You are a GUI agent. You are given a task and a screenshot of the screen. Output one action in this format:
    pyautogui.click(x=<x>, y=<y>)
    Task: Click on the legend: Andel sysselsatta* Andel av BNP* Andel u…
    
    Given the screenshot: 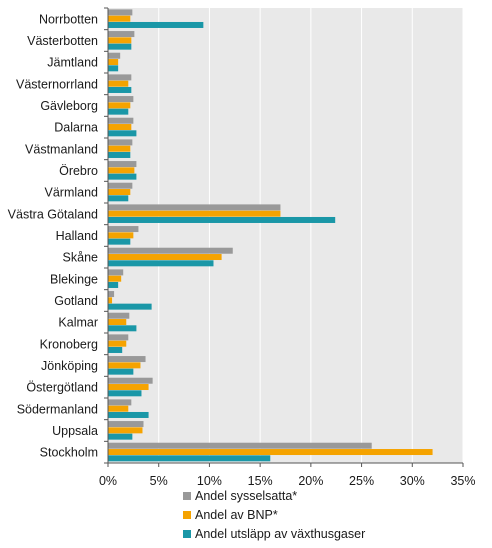 What is the action you would take?
    pyautogui.click(x=333, y=514)
    